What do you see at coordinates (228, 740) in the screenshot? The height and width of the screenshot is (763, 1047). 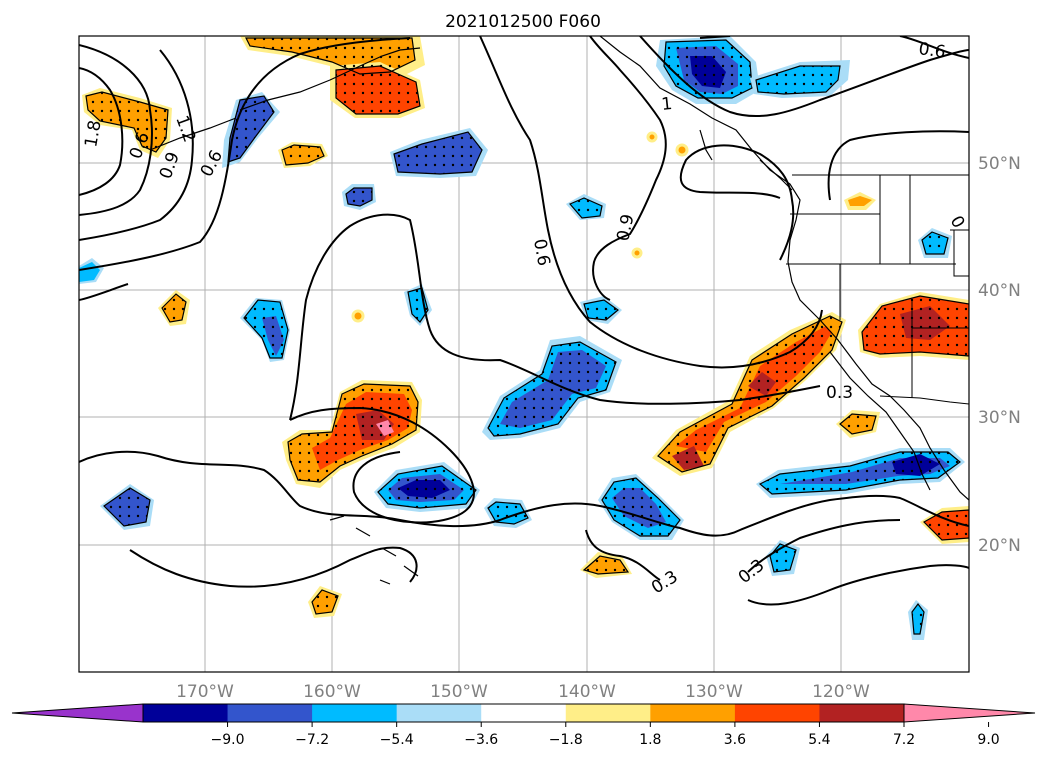 I see `colorbar-tick-label: −9.0` at bounding box center [228, 740].